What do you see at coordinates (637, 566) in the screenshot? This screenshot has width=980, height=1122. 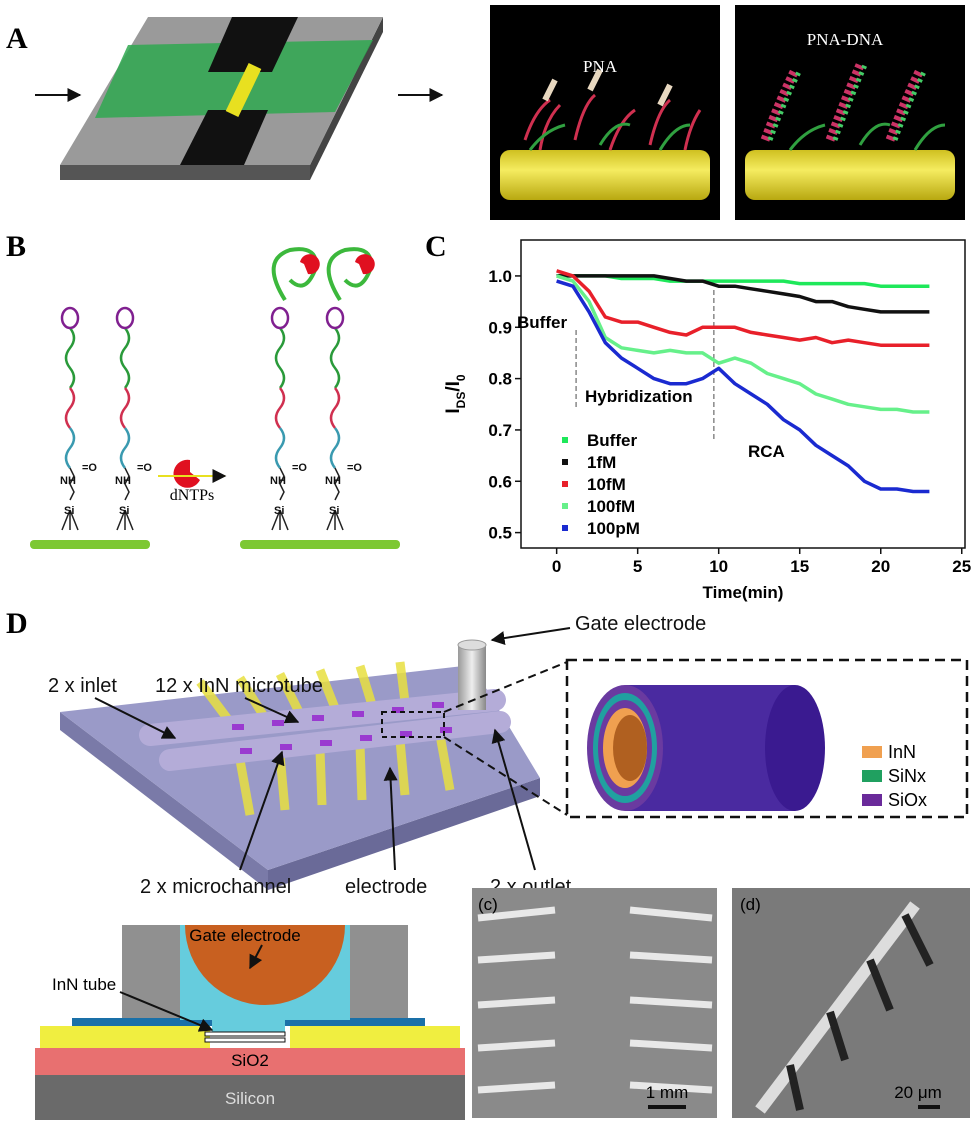 I see `x-tick-label: 5` at bounding box center [637, 566].